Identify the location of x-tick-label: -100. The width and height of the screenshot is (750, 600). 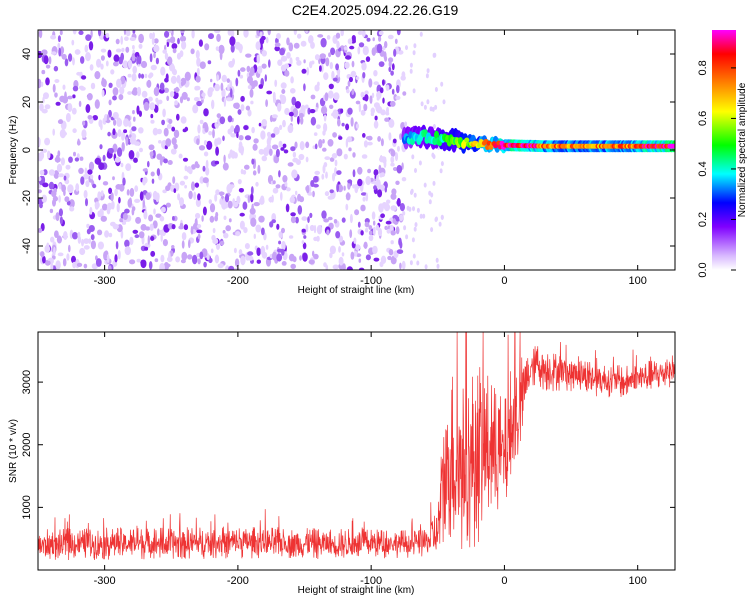
(371, 581).